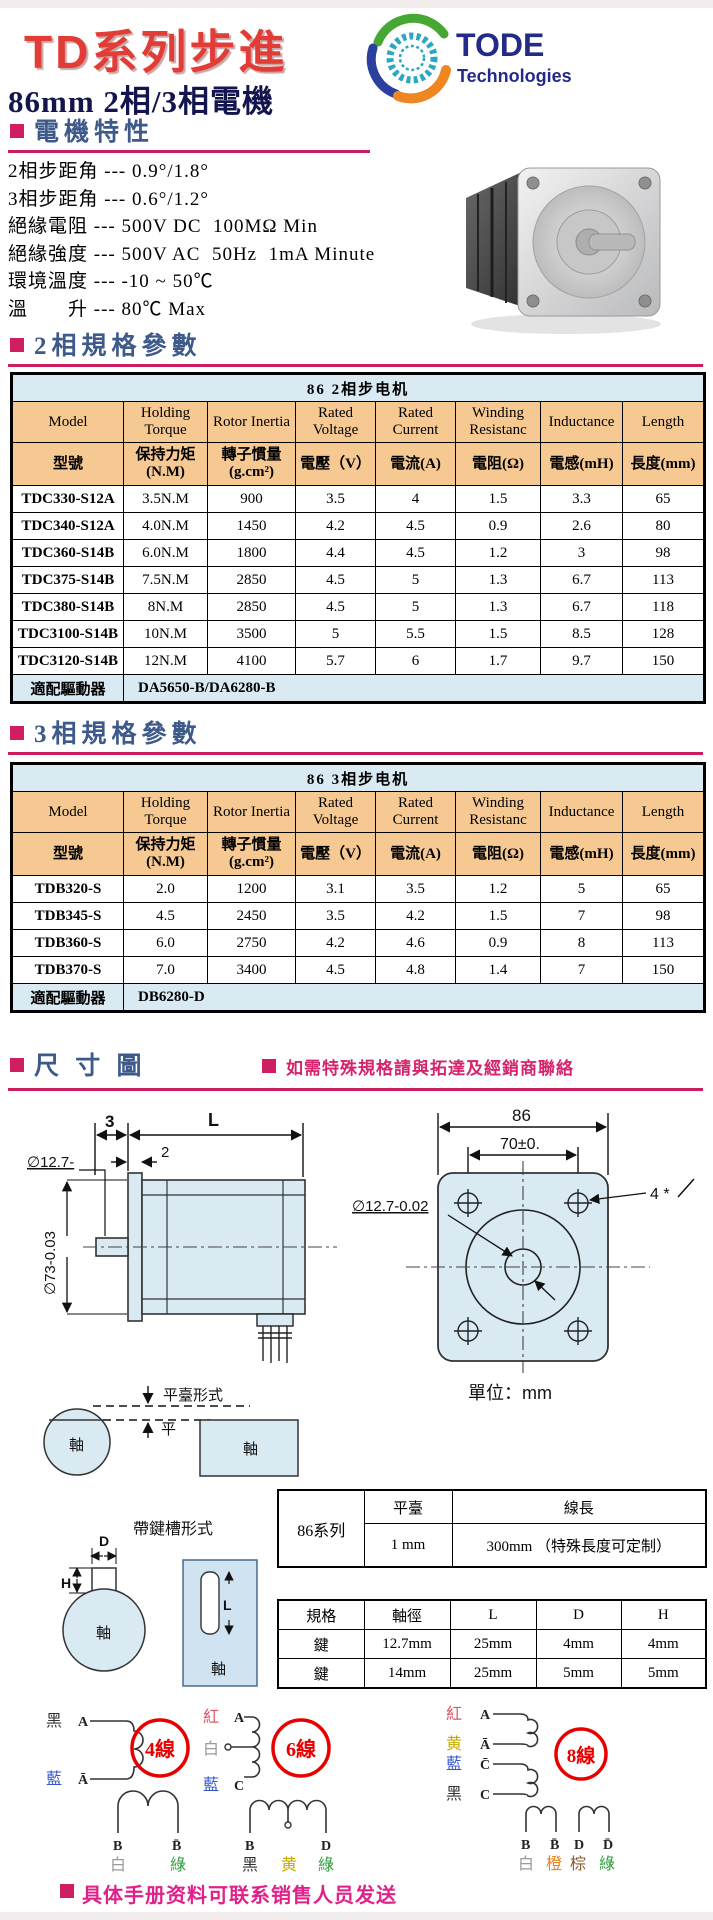 The width and height of the screenshot is (713, 1920). I want to click on table-cell: 12.7mm, so click(407, 1644).